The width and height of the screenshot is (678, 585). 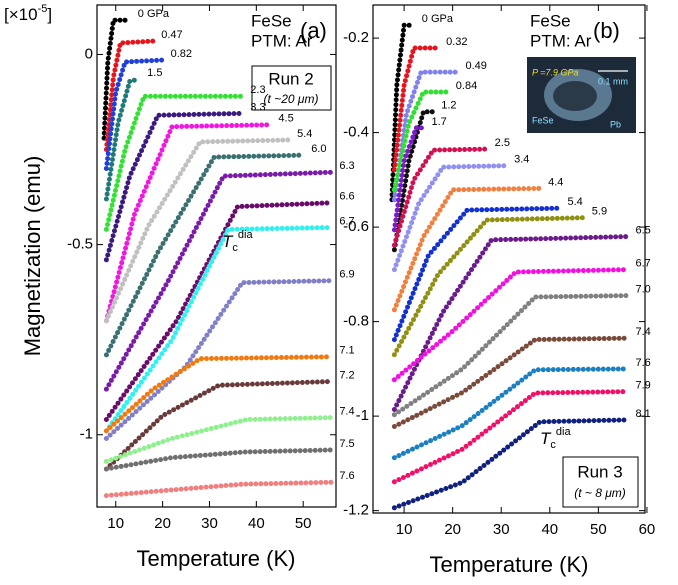 What do you see at coordinates (521, 160) in the screenshot?
I see `series-label: 3.4` at bounding box center [521, 160].